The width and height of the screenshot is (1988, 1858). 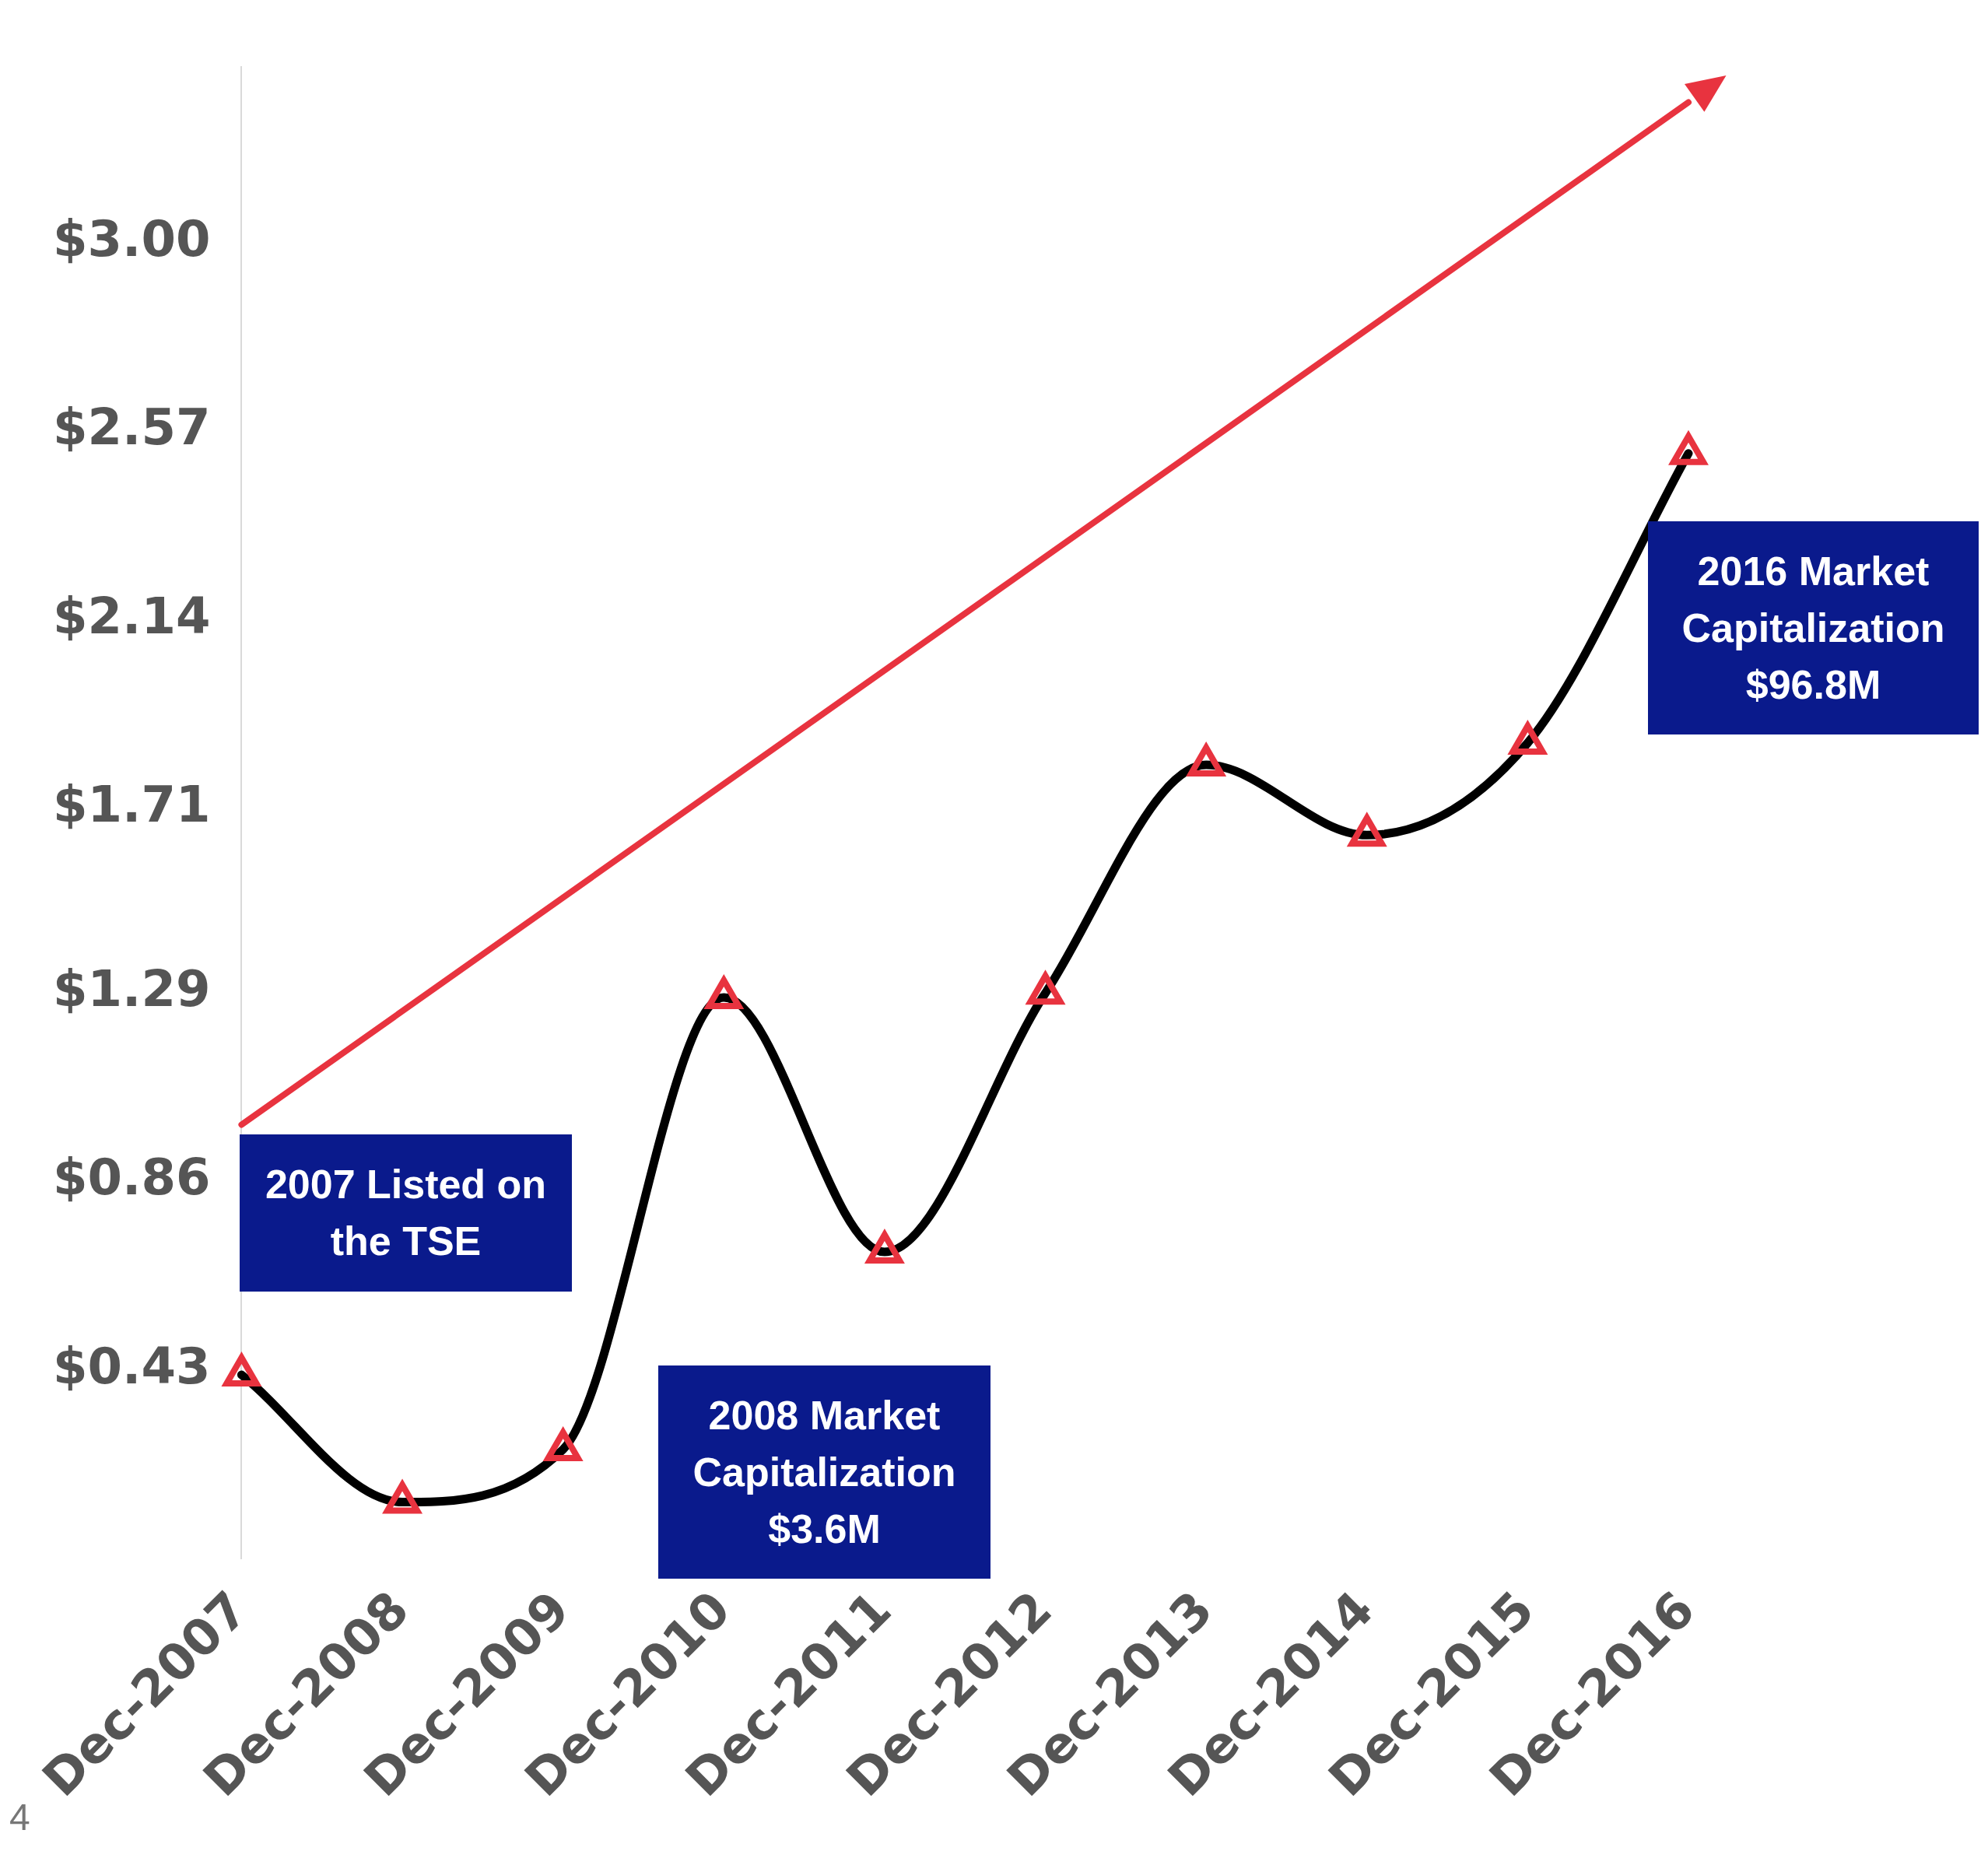 What do you see at coordinates (132, 805) in the screenshot?
I see `y-tick-label: $1.71` at bounding box center [132, 805].